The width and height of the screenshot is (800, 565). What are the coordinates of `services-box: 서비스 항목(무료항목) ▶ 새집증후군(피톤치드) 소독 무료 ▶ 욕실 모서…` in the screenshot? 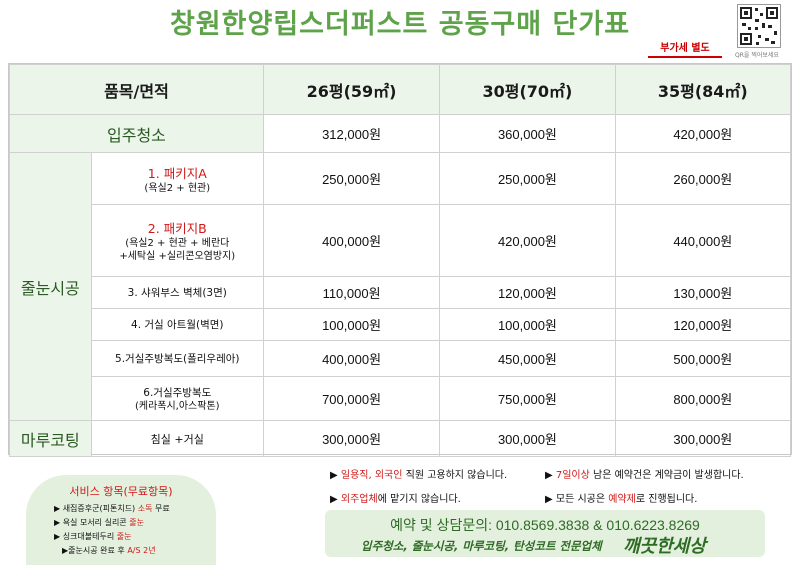 It's located at (121, 520).